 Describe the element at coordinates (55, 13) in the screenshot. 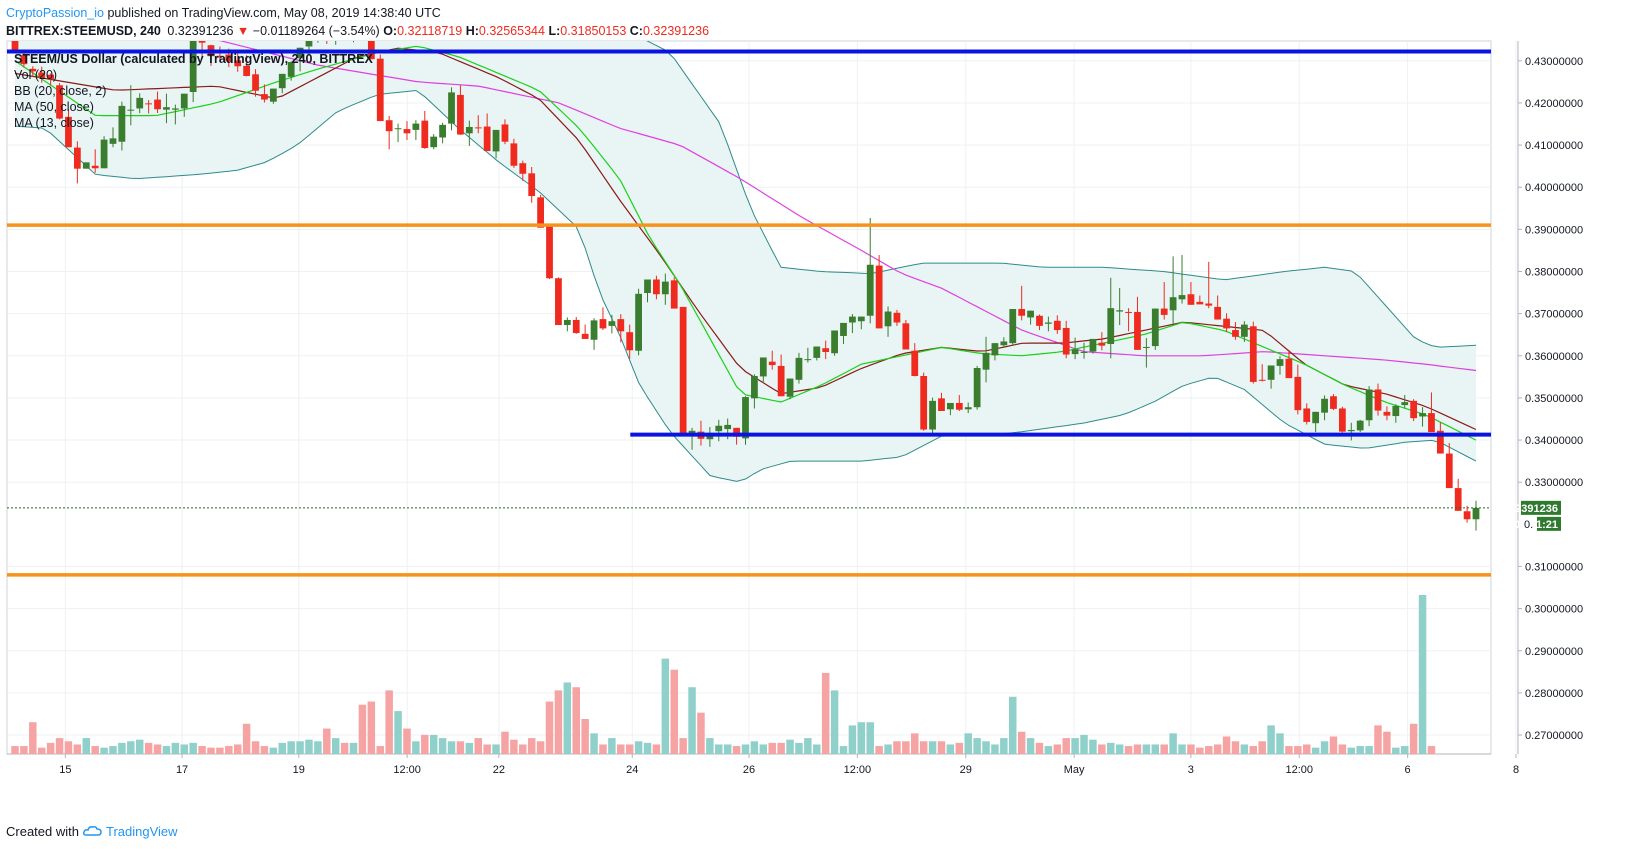

I see `author-link: CryptoPassion_io` at that location.